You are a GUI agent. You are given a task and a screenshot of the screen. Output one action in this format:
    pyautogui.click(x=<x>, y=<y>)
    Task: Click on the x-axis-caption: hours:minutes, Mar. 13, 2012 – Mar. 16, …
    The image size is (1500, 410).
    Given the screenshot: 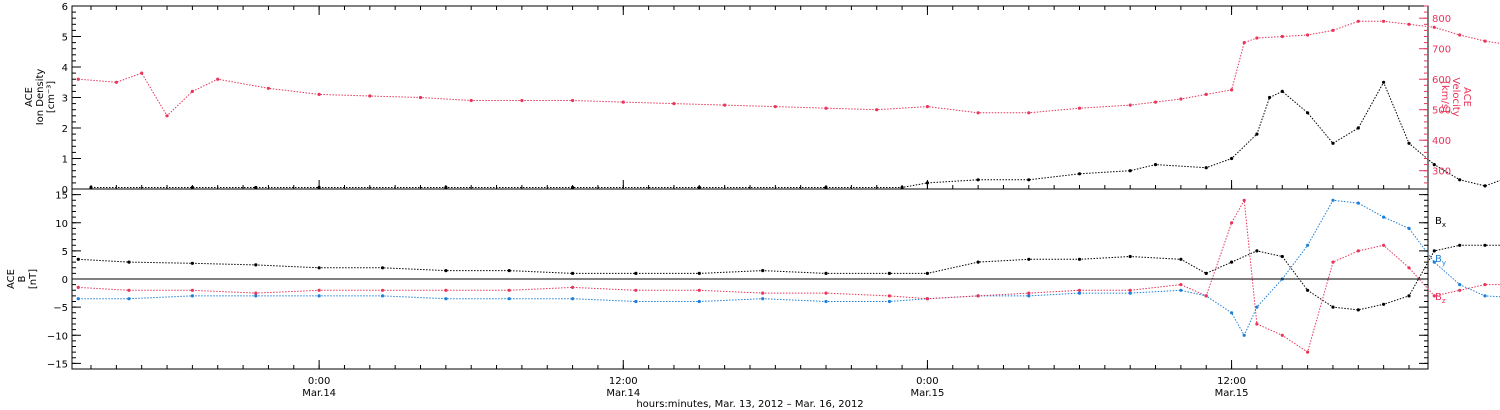 What is the action you would take?
    pyautogui.click(x=749, y=404)
    